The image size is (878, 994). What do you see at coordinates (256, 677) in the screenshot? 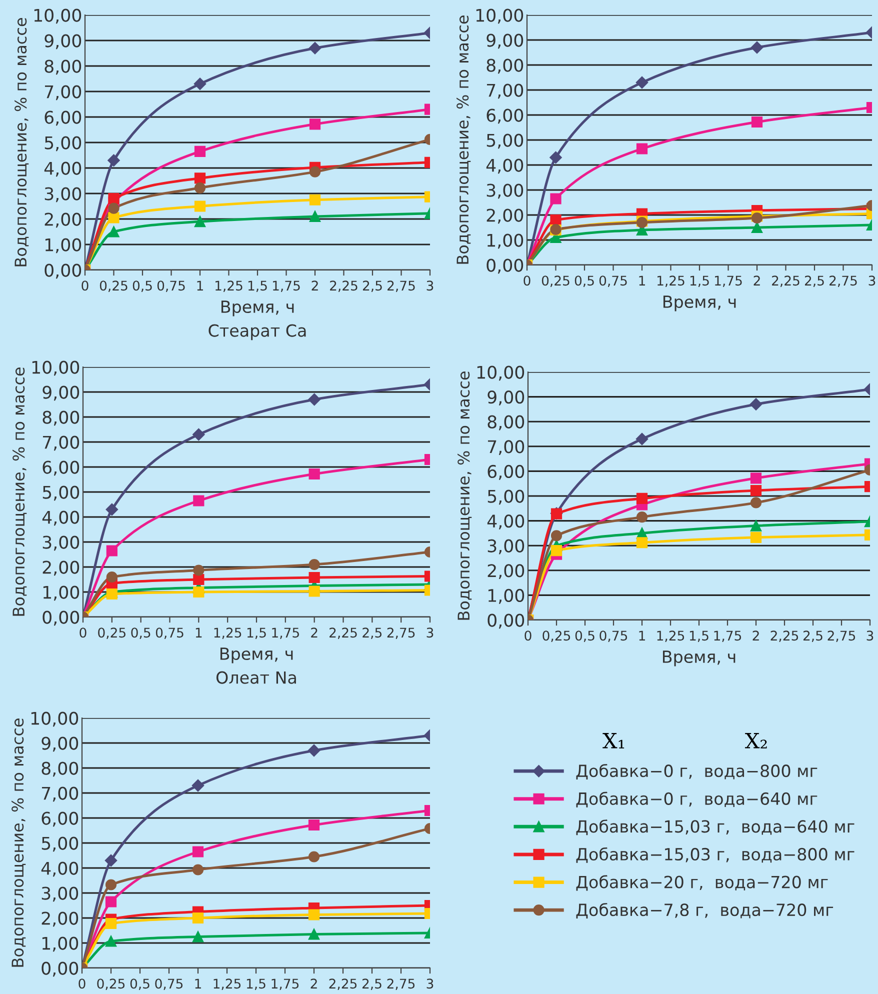
I see `text: Олеат Na` at bounding box center [256, 677].